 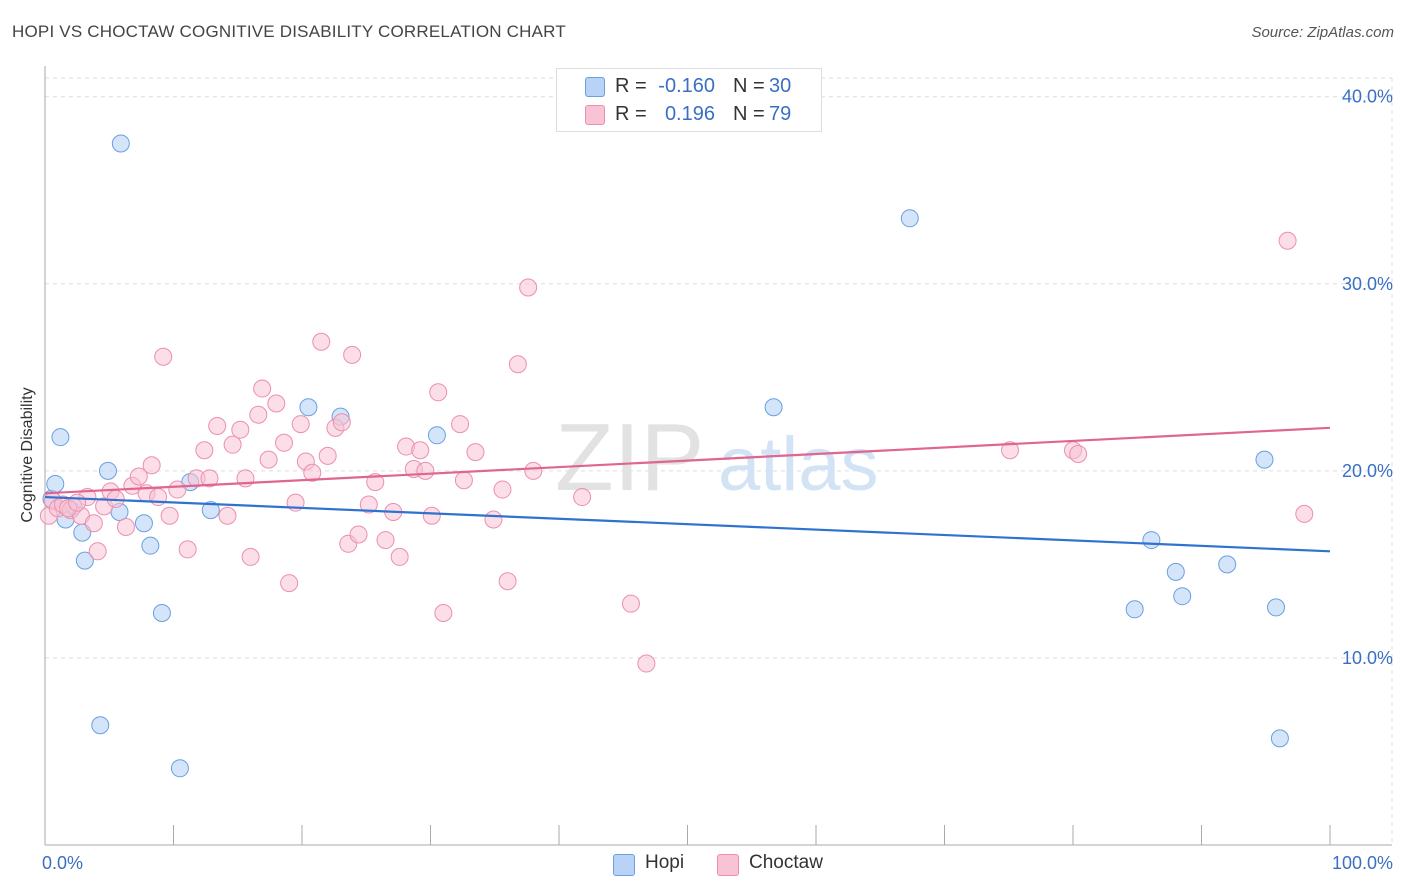 What do you see at coordinates (1362, 863) in the screenshot?
I see `x-tick-label: 100.0%` at bounding box center [1362, 863].